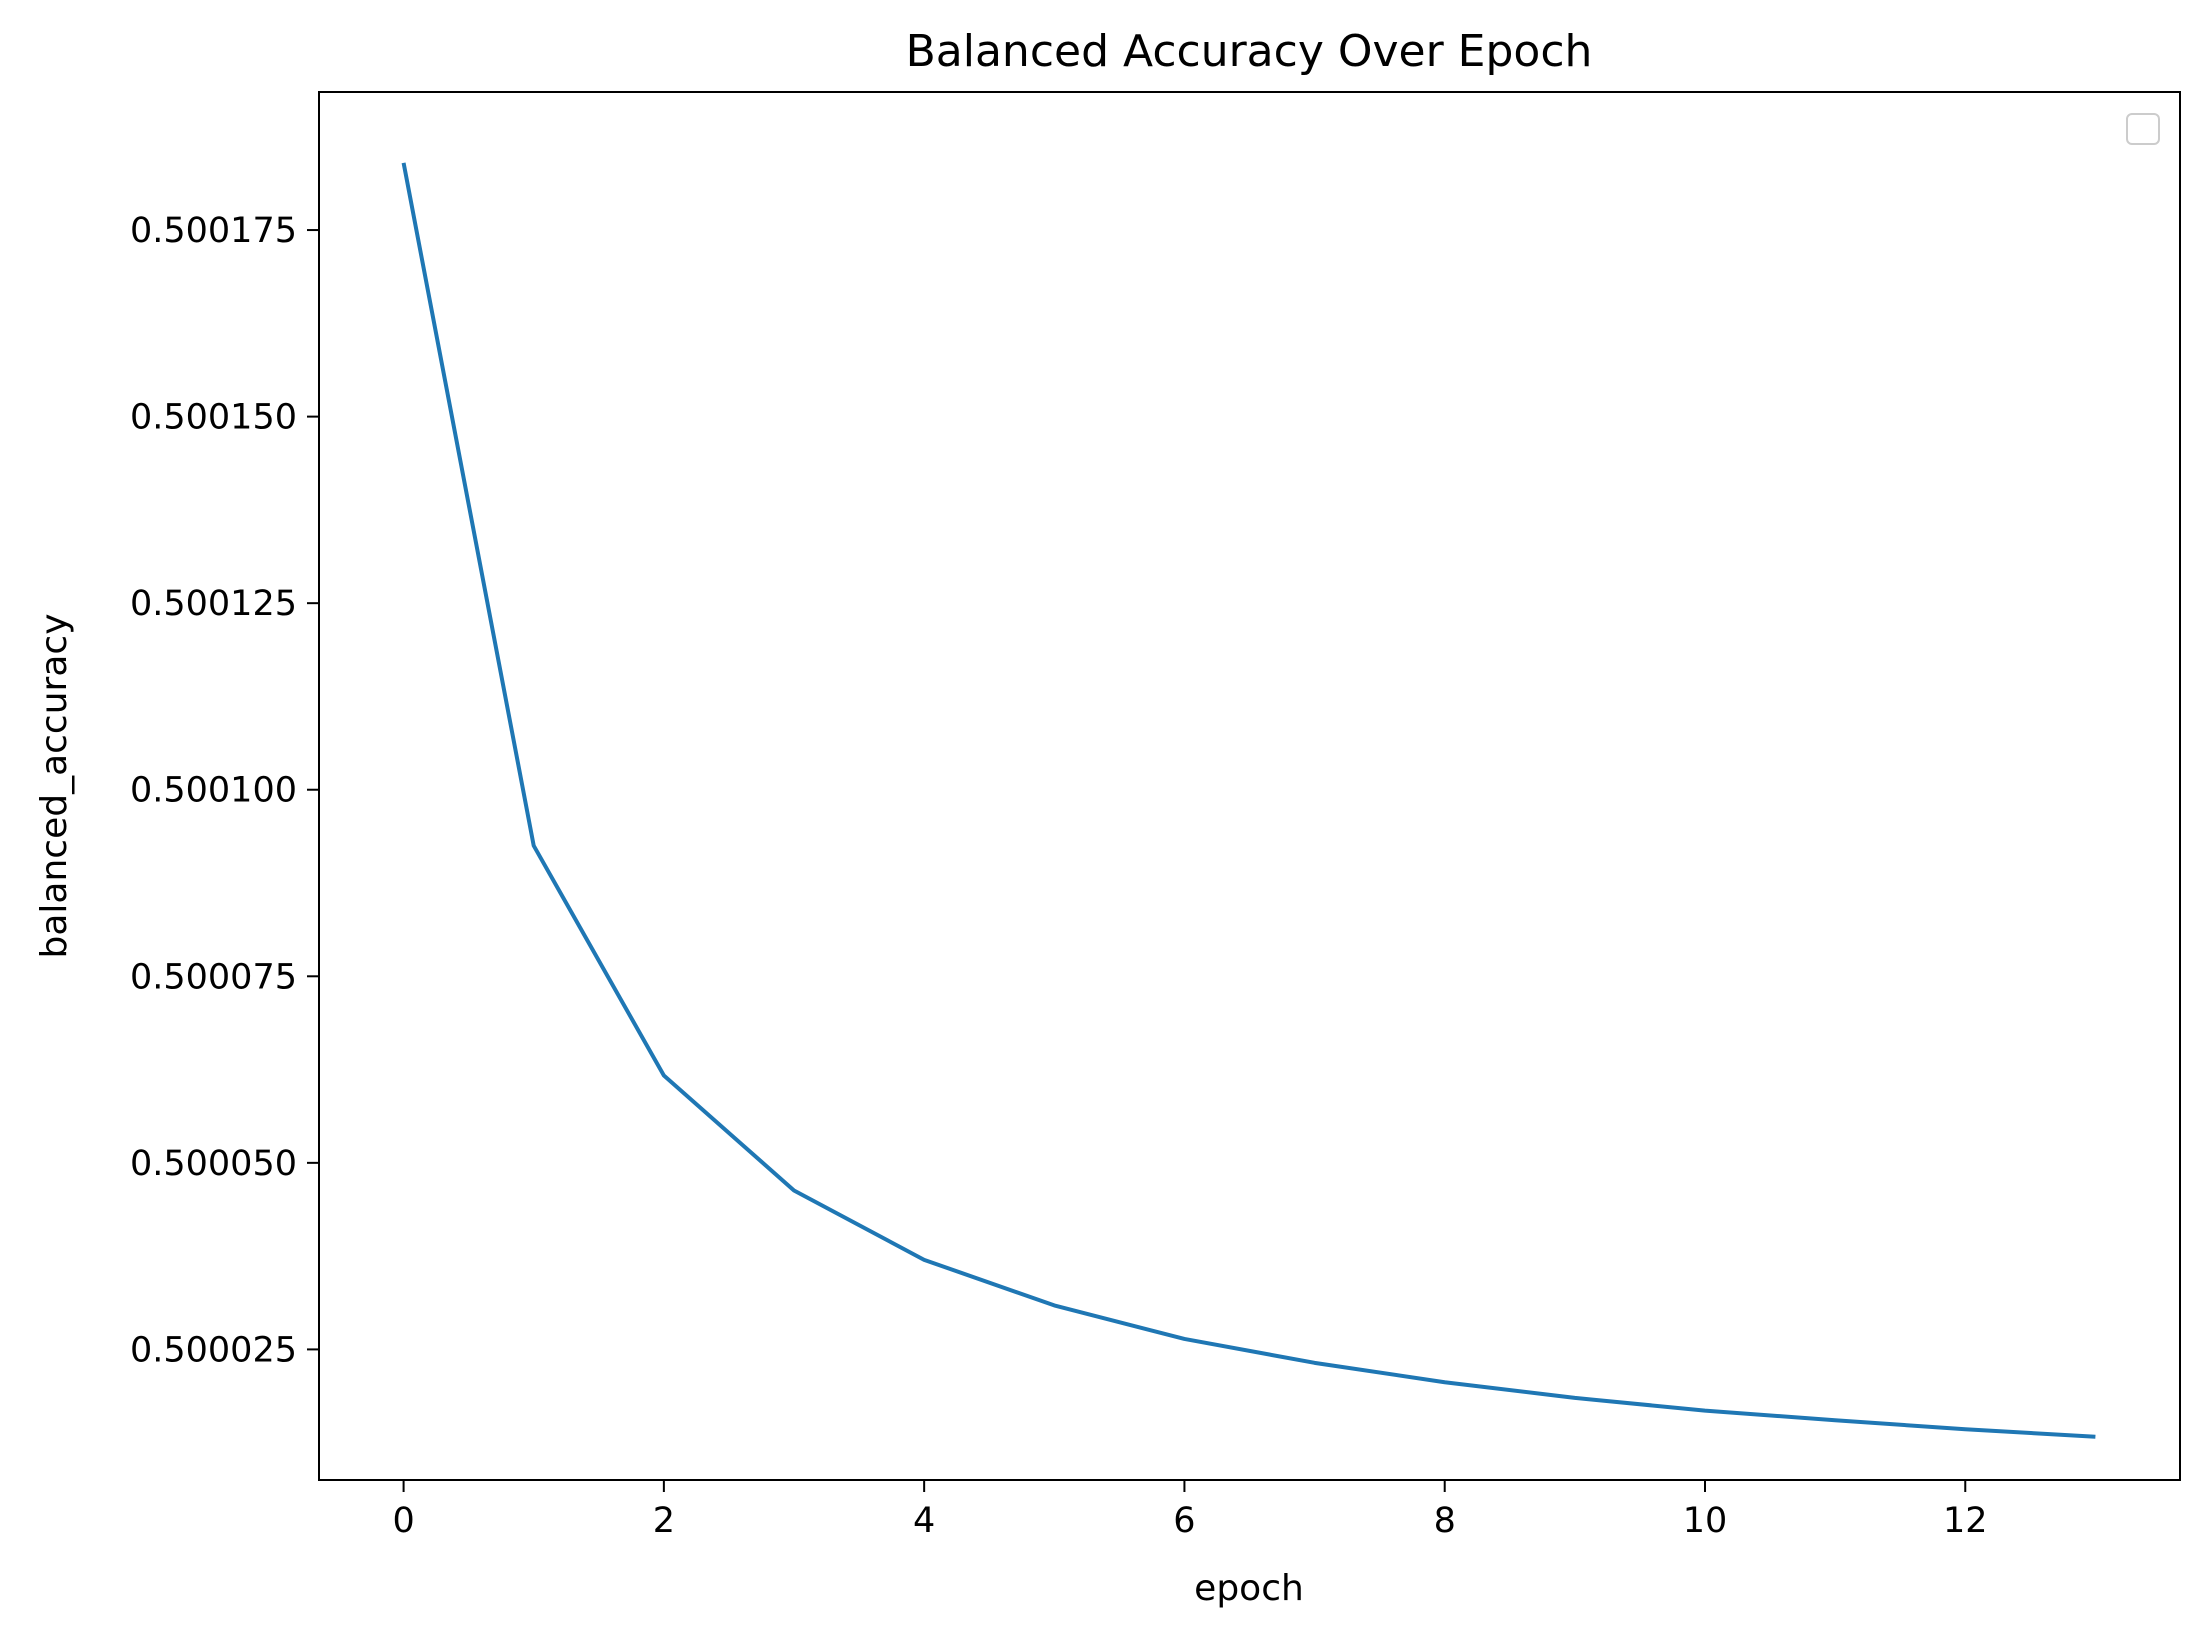  What do you see at coordinates (1445, 1521) in the screenshot?
I see `x-tick-label: 8` at bounding box center [1445, 1521].